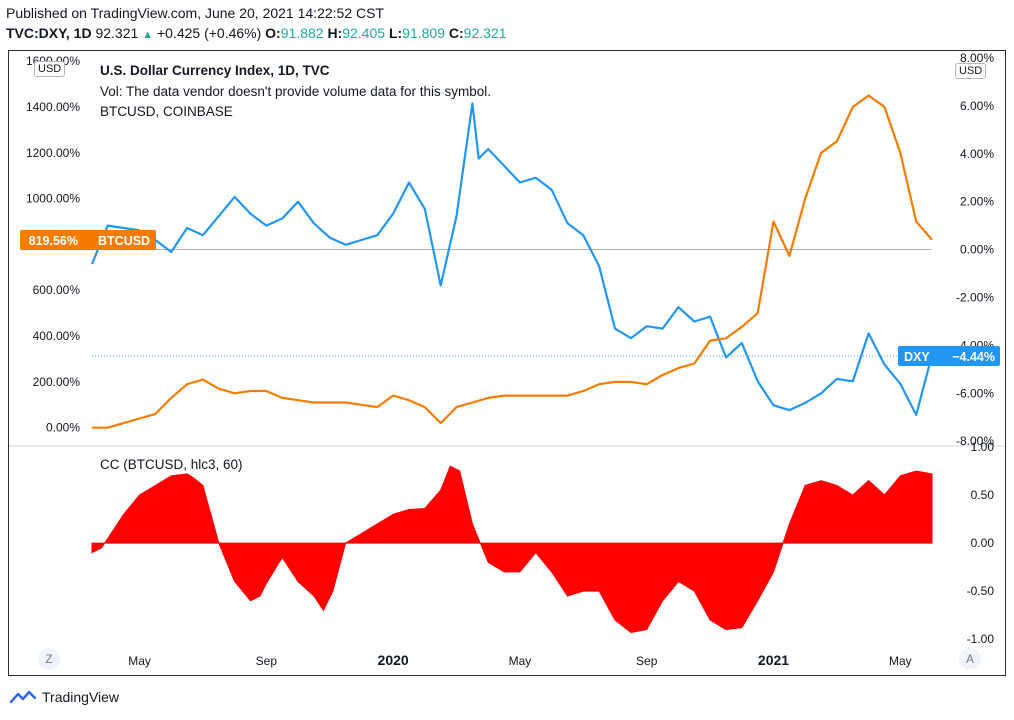 This screenshot has height=720, width=1014. I want to click on left-axis-tick-7: 1400.00%, so click(53, 107).